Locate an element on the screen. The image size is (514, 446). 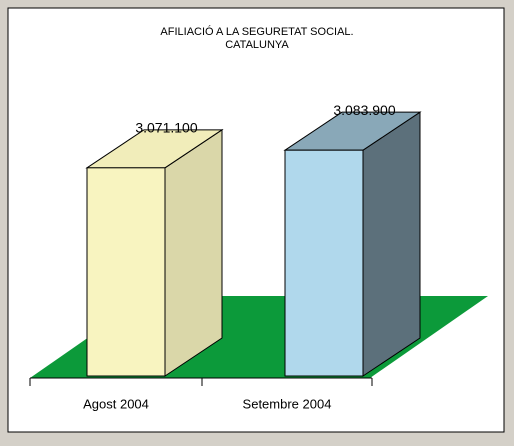
x-tick-label: Agost 2004 is located at coordinates (116, 403).